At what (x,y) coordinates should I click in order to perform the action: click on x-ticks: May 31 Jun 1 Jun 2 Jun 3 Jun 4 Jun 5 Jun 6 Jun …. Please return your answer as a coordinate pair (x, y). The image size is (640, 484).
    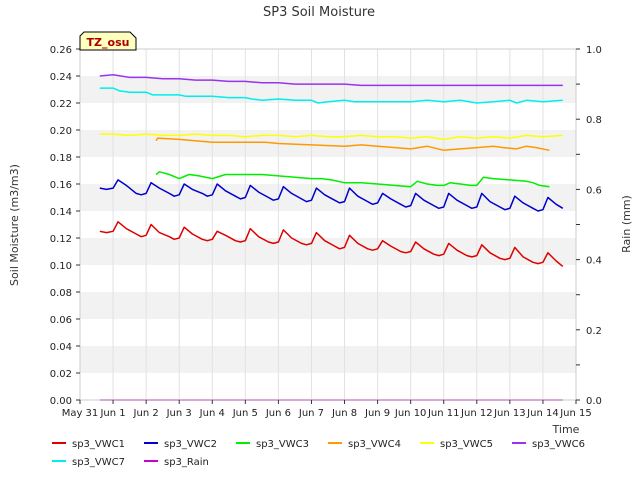
    Looking at the image, I should click on (327, 409).